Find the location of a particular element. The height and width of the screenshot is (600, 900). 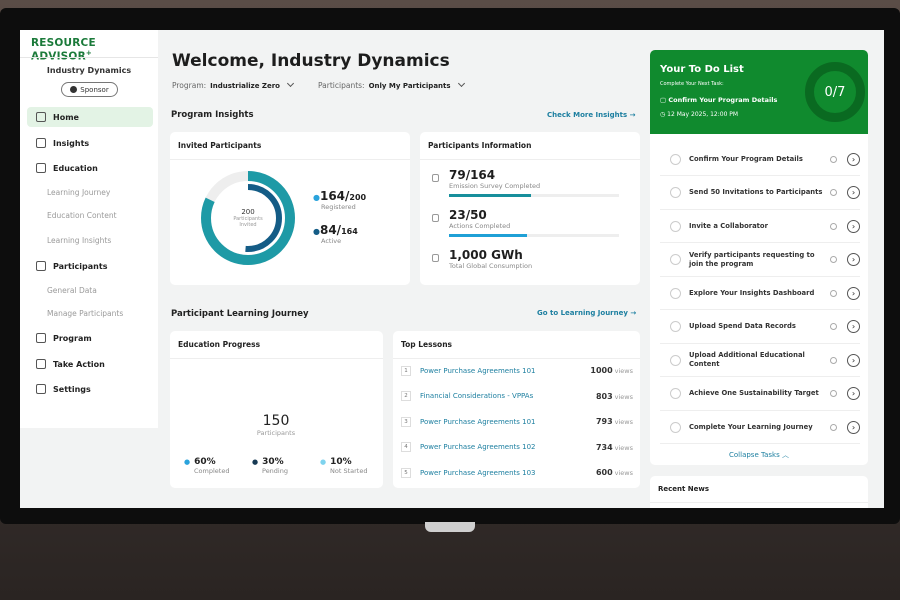

active-total: 164 is located at coordinates (349, 231).